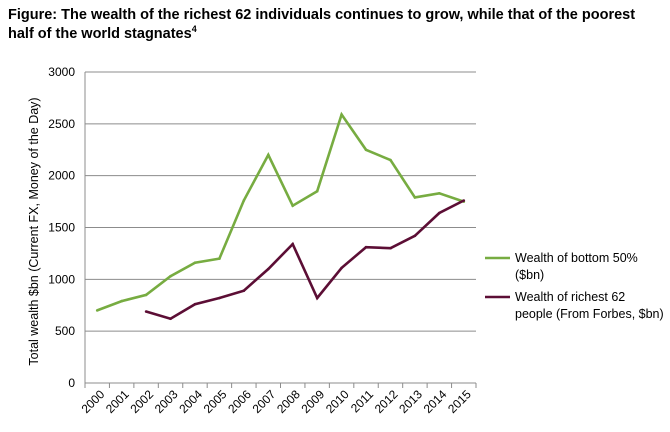 The width and height of the screenshot is (670, 432). Describe the element at coordinates (61, 176) in the screenshot. I see `y-tick-label: 2000` at that location.